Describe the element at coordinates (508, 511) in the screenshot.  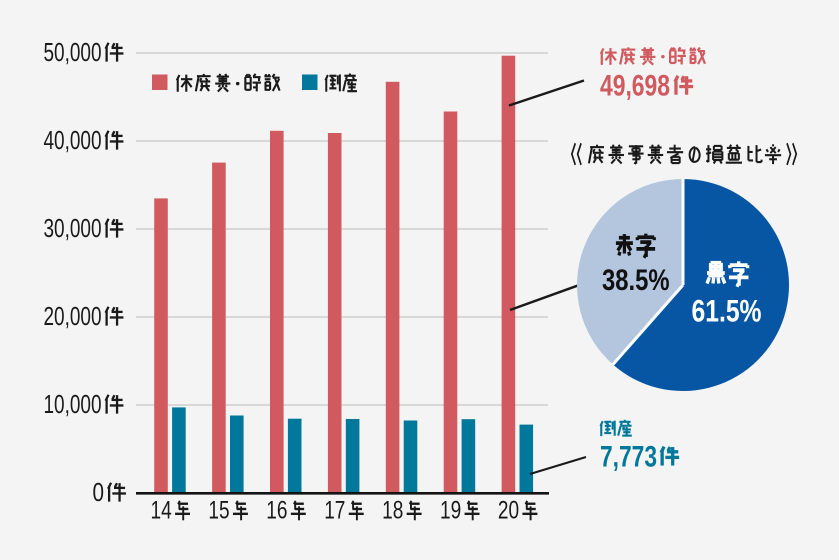
I see `svg-text: 20` at that location.